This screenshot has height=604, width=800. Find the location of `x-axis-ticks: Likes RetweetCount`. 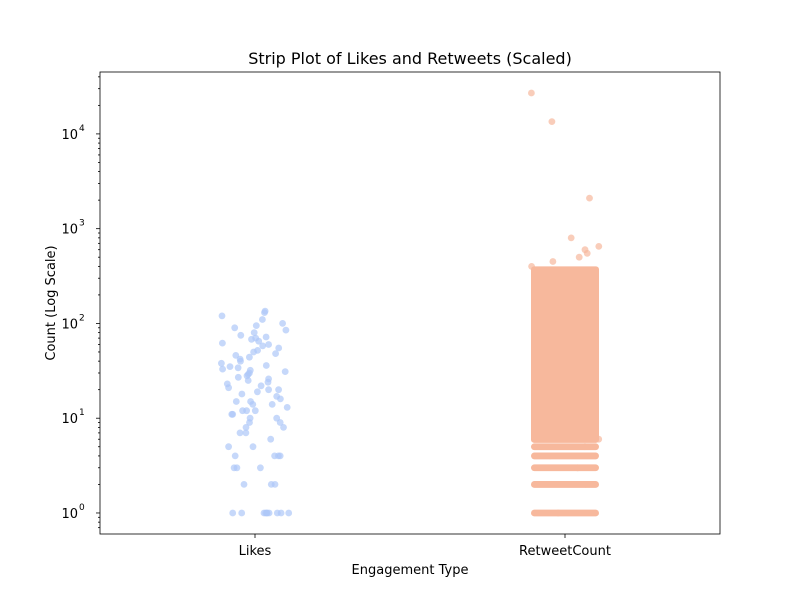

x-axis-ticks: Likes RetweetCount is located at coordinates (425, 546).